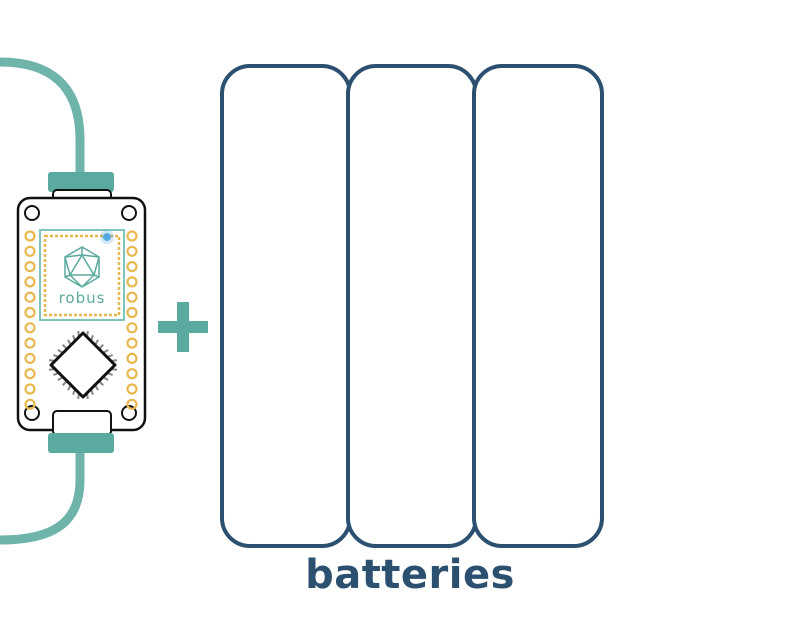 The height and width of the screenshot is (644, 800). What do you see at coordinates (42, 495) in the screenshot?
I see `bottom-cable` at bounding box center [42, 495].